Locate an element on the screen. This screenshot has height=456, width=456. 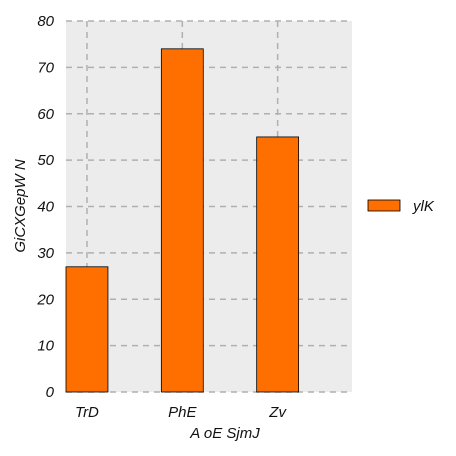
x-tick-label-2: Zv is located at coordinates (277, 412).